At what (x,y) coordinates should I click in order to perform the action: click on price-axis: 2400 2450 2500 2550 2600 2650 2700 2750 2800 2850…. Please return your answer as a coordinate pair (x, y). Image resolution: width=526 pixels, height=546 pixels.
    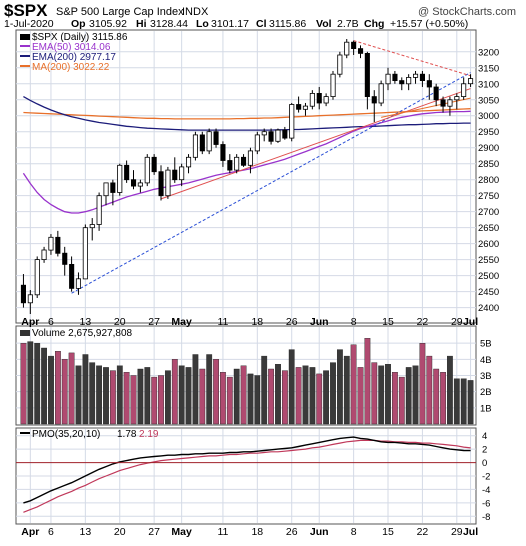
    Looking at the image, I should click on (488, 180).